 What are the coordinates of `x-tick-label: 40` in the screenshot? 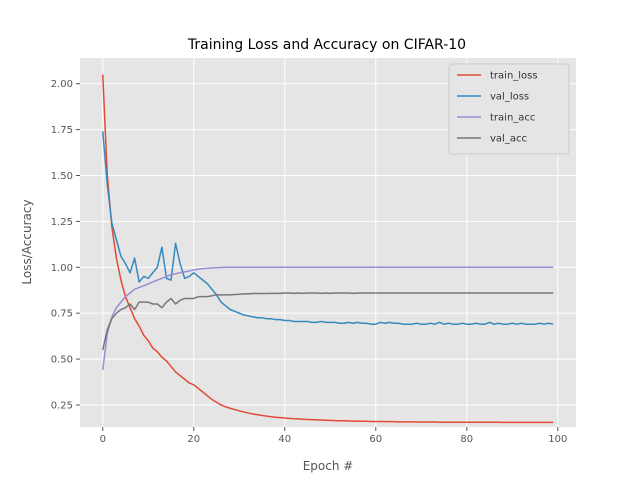 It's located at (284, 439).